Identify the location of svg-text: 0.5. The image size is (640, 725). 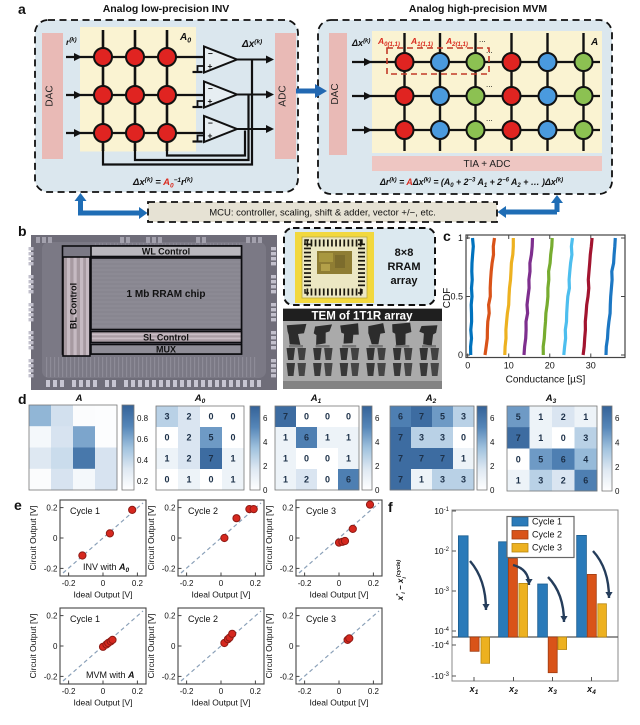
(456, 297).